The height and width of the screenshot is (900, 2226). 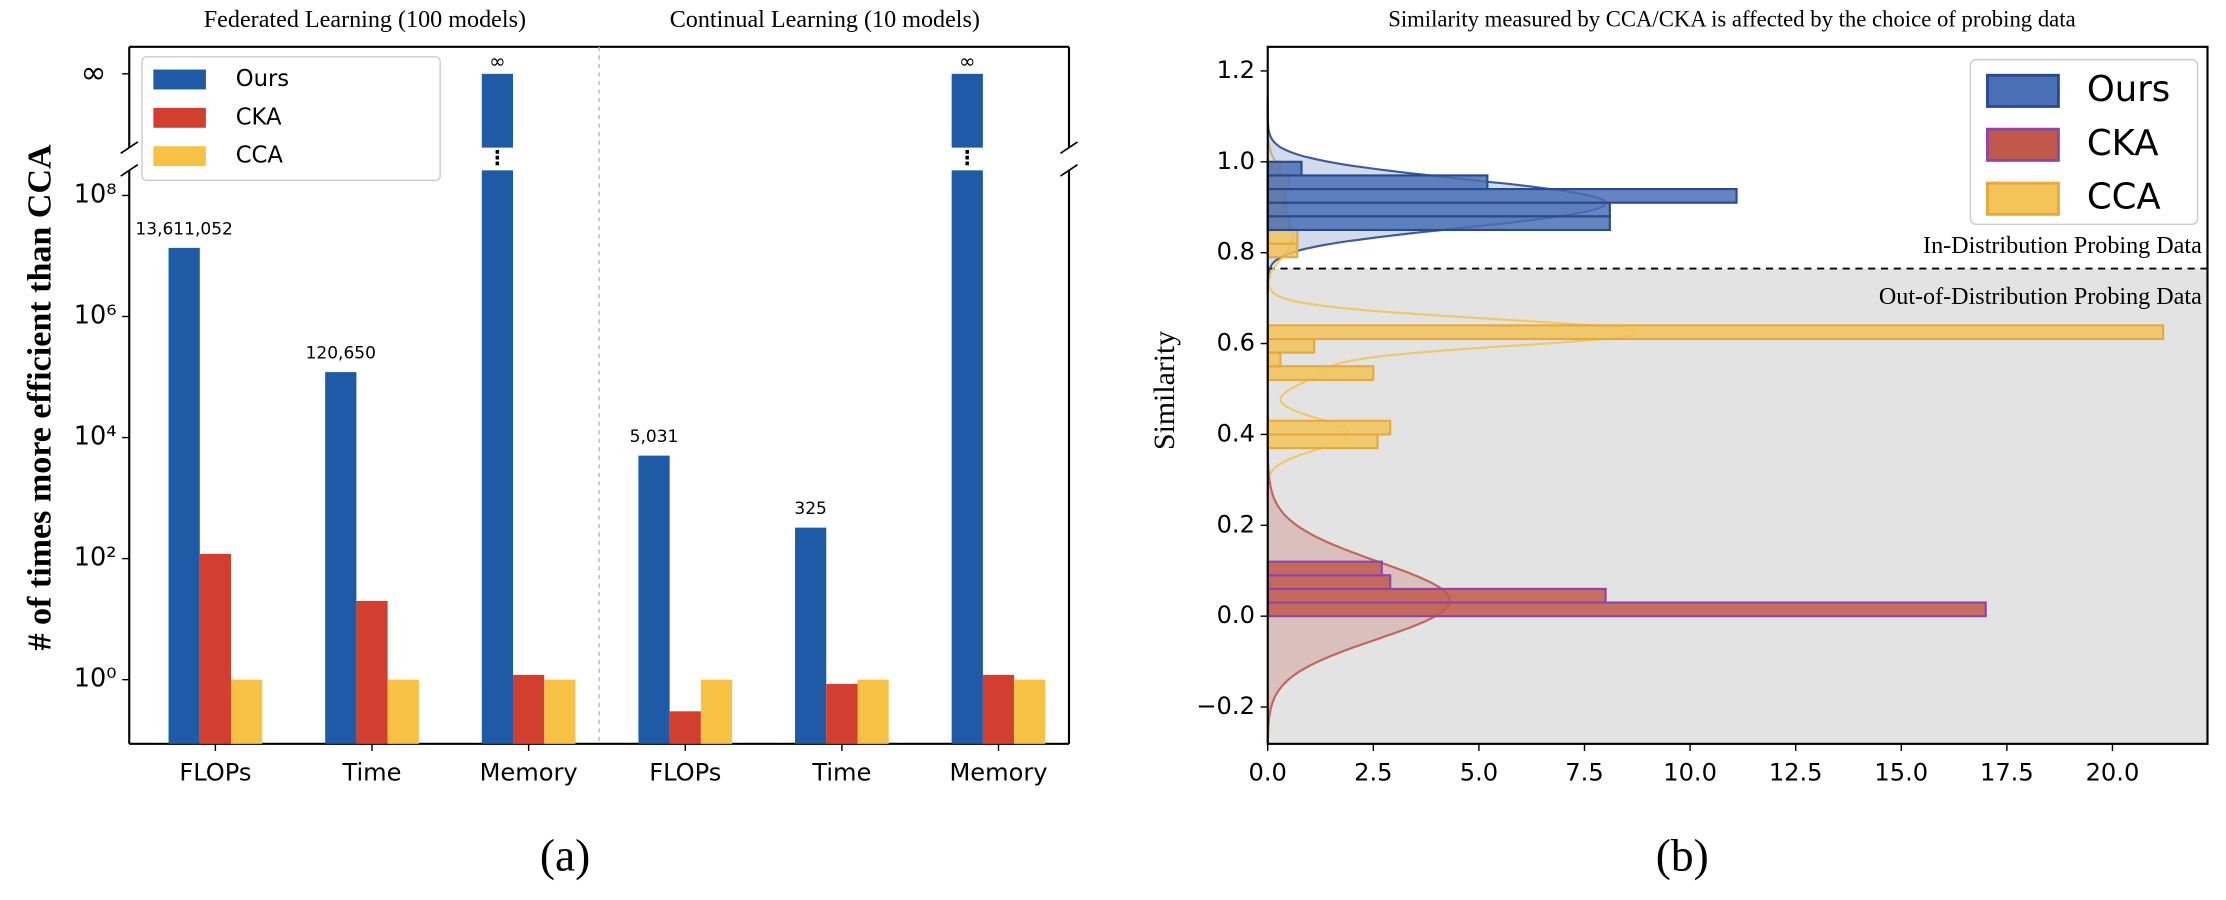 I want to click on y-tick-label: 10², so click(x=95, y=558).